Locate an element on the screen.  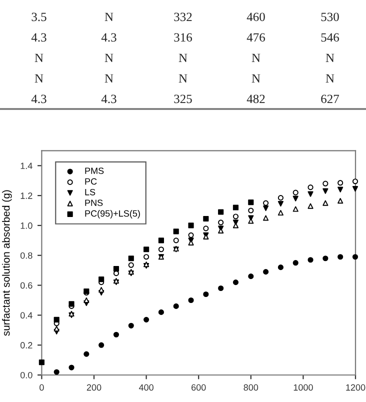
text: 530 is located at coordinates (330, 17).